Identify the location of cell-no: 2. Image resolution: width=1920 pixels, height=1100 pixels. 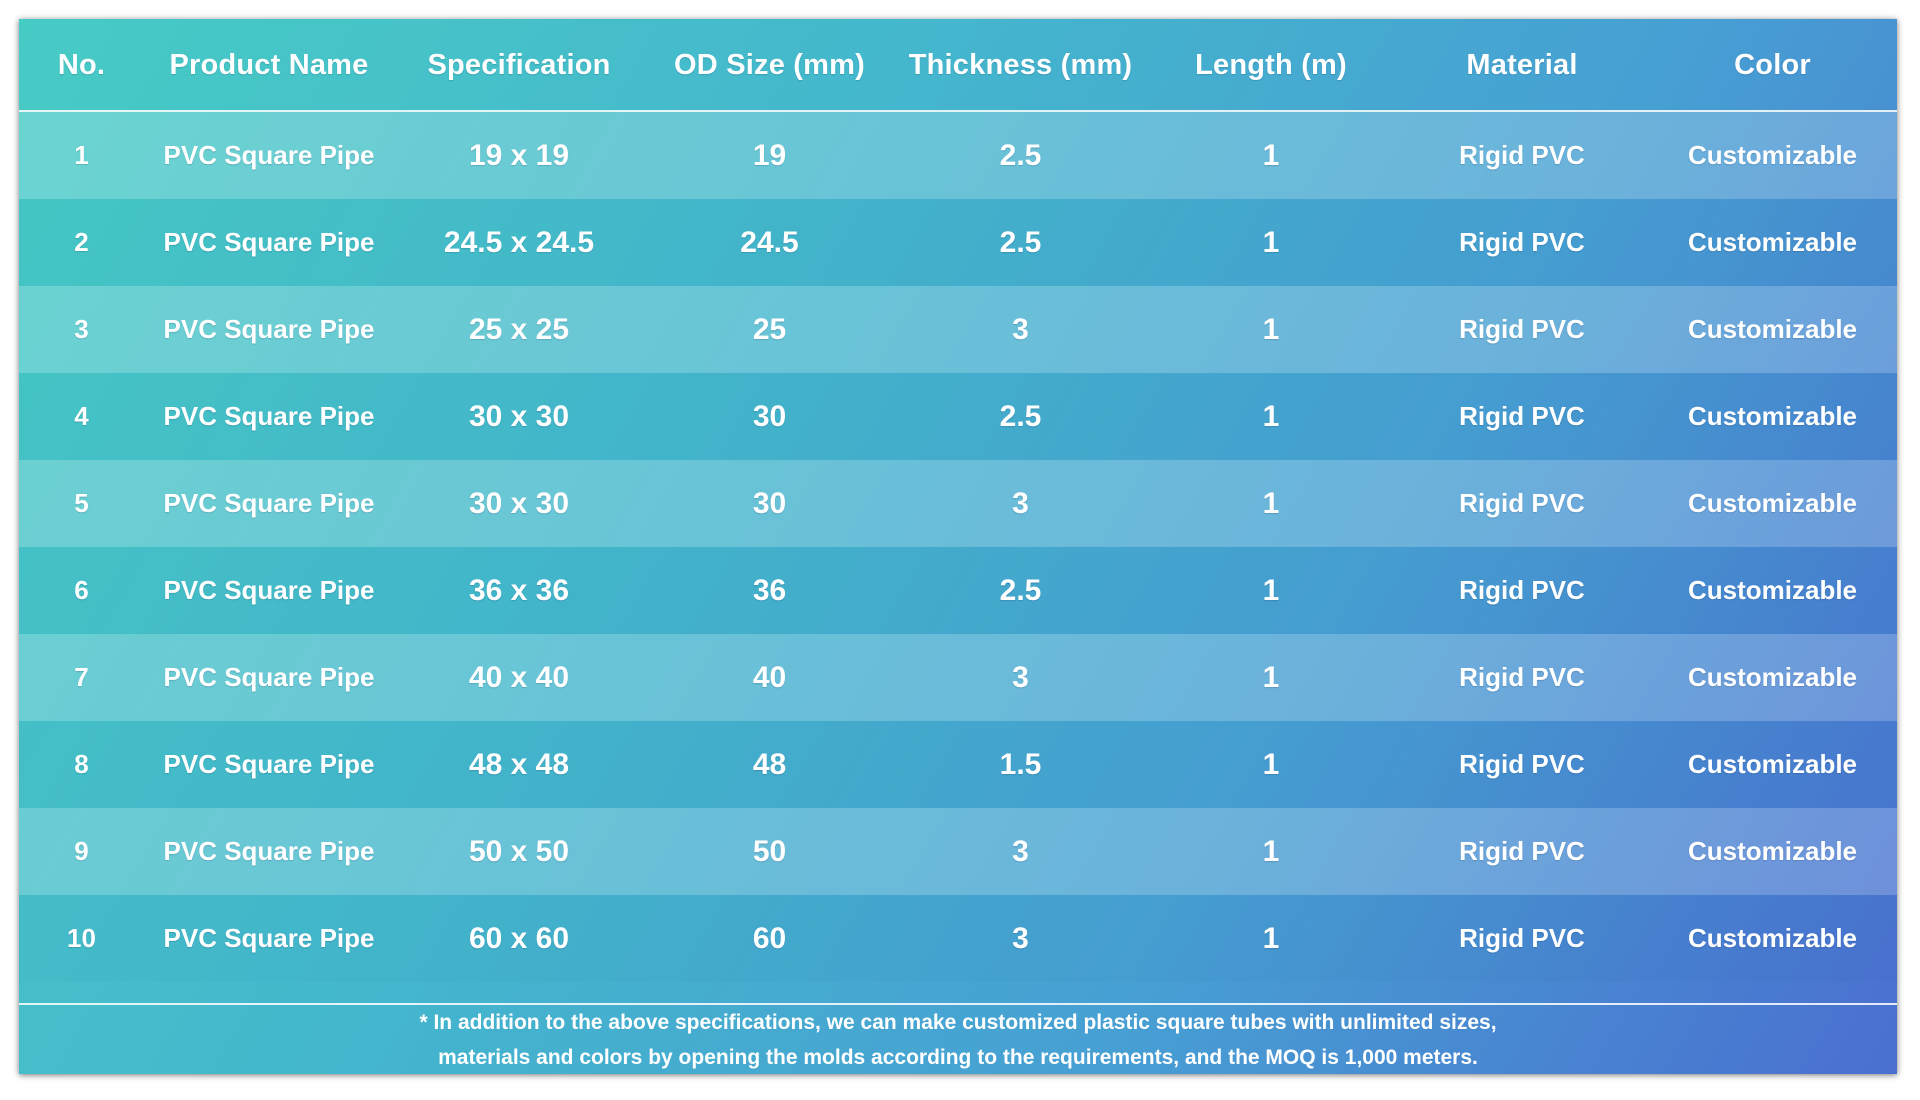
(81, 242).